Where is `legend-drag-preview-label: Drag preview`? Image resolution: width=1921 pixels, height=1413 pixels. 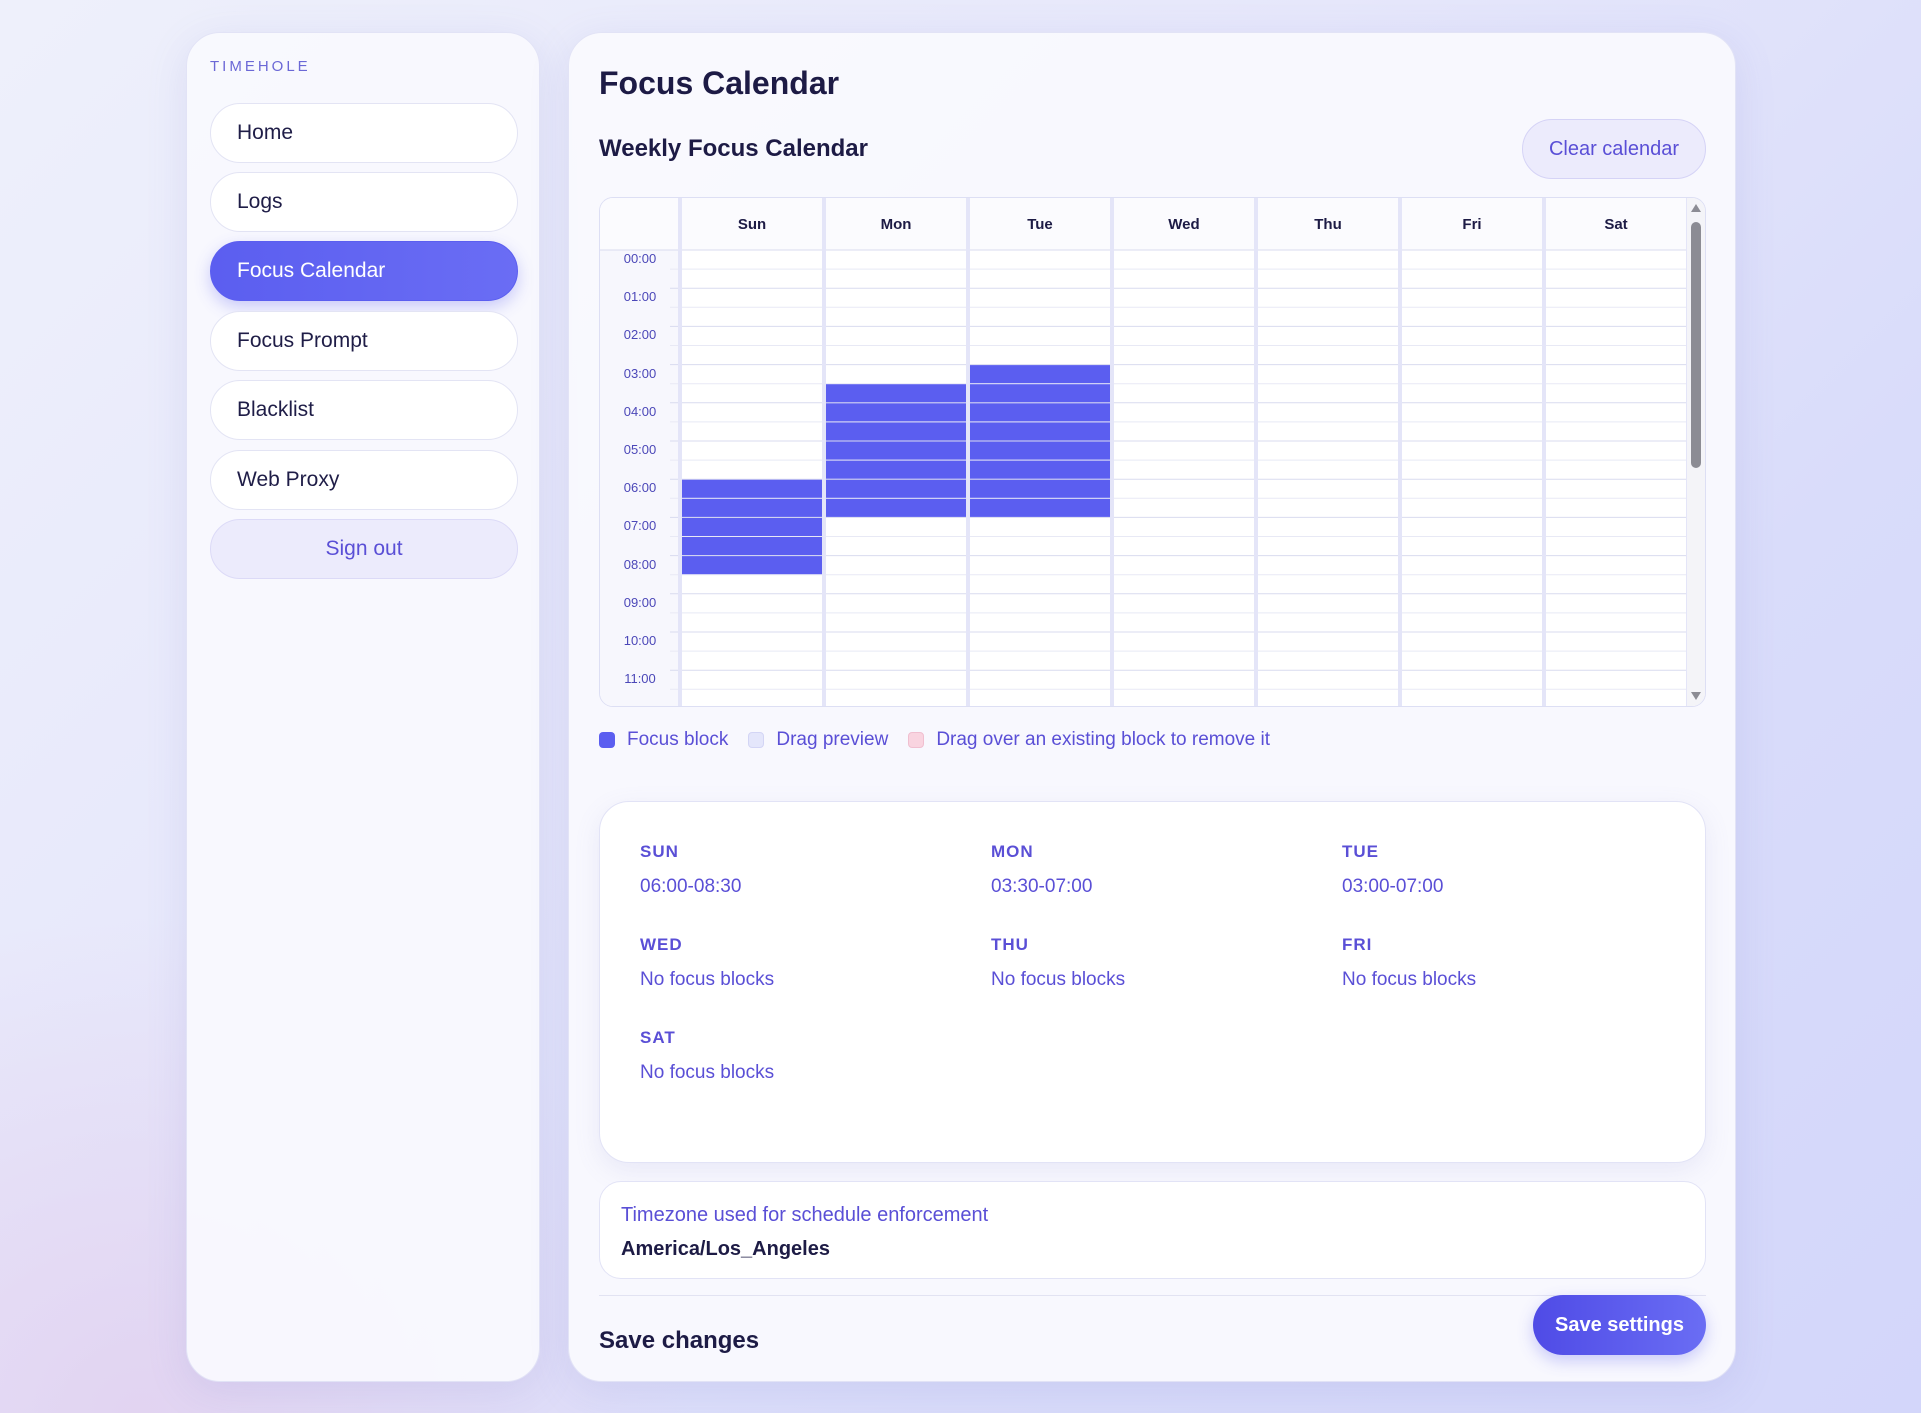 legend-drag-preview-label: Drag preview is located at coordinates (832, 739).